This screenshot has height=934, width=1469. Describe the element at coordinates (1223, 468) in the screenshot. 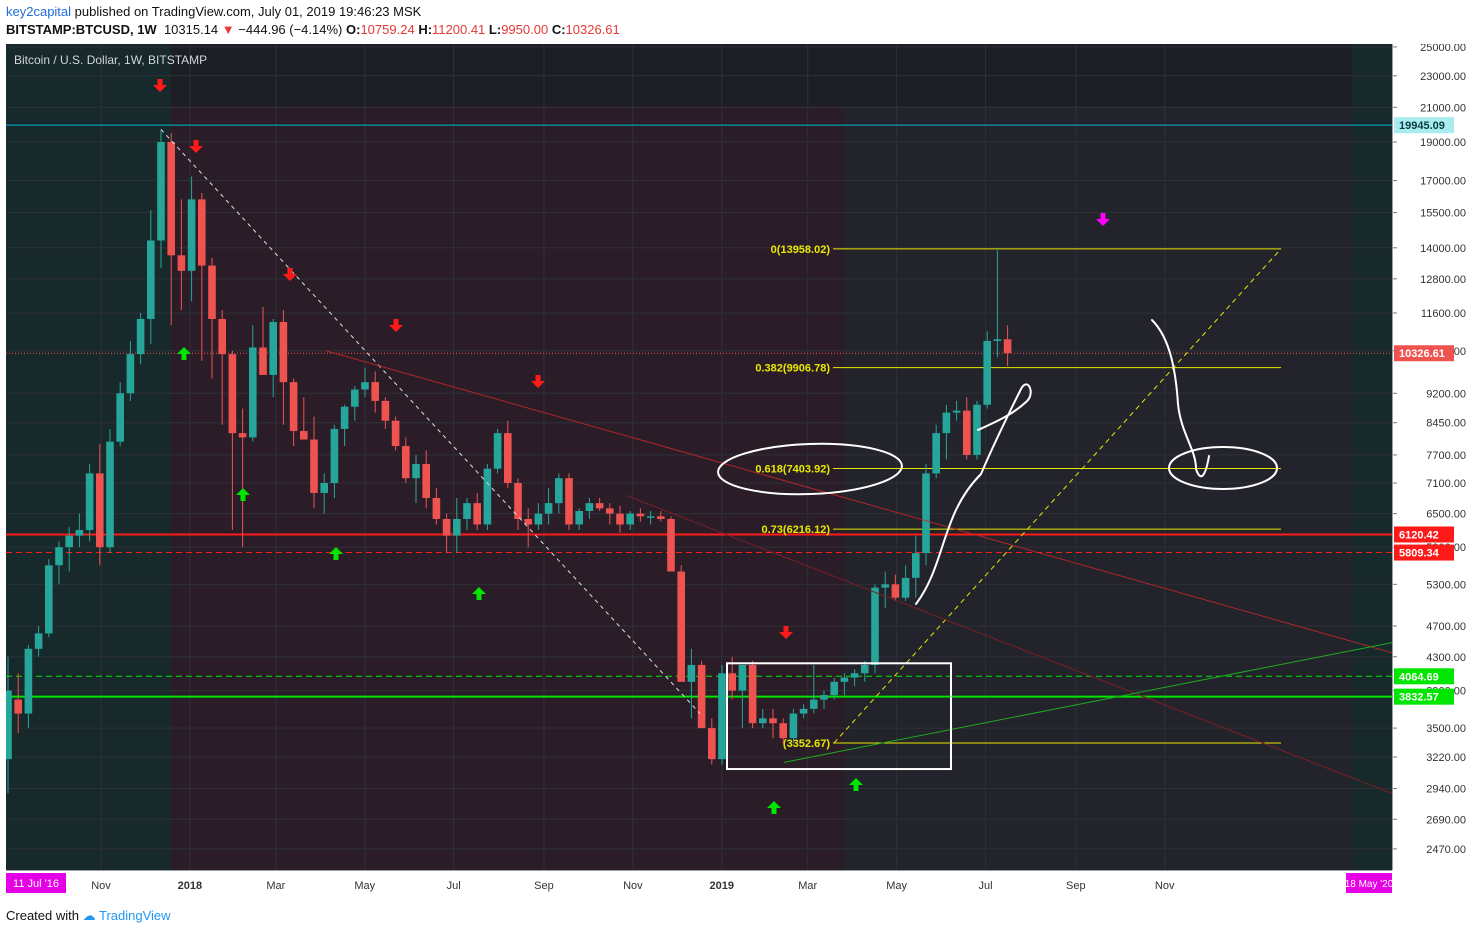

I see `hand-circle-target` at that location.